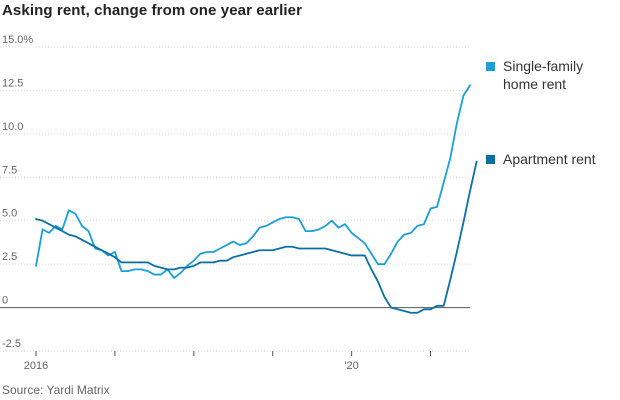 The width and height of the screenshot is (620, 400). I want to click on y-tick-label: 7.5, so click(9, 170).